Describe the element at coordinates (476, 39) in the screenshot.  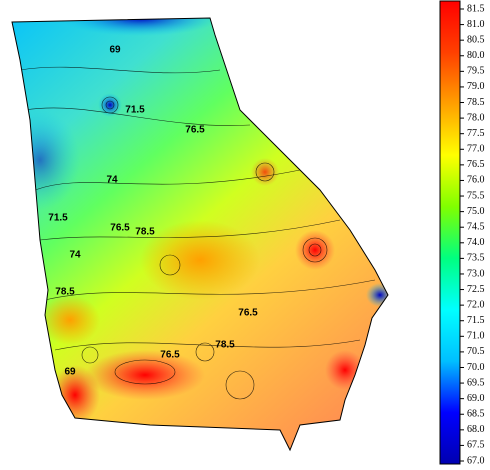
I see `colorbar-tick-label: 80.5` at that location.